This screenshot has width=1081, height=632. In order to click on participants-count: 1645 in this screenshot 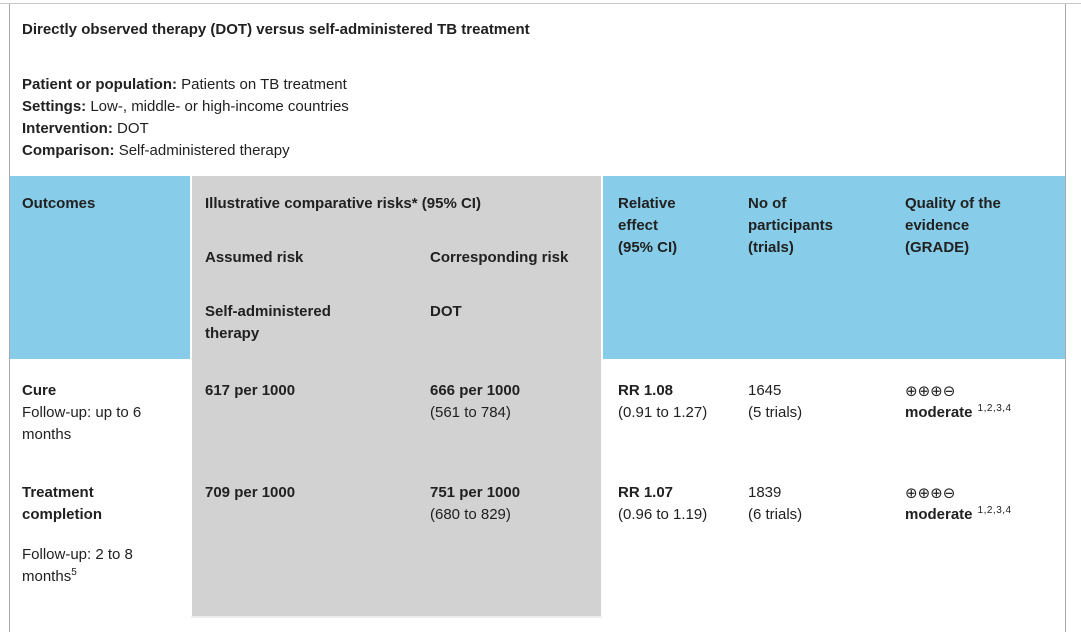, I will do `click(765, 390)`.